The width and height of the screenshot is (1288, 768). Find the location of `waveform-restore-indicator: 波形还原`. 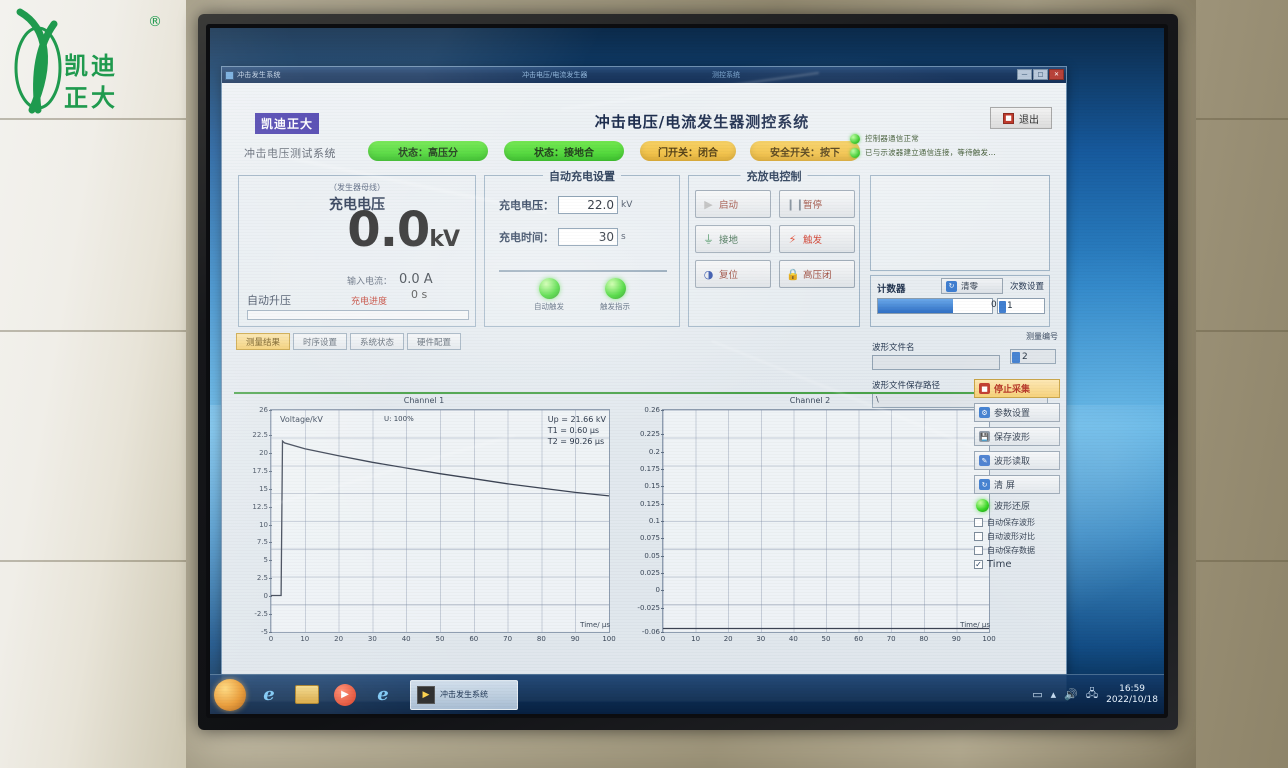

waveform-restore-indicator: 波形还原 is located at coordinates (1018, 505).